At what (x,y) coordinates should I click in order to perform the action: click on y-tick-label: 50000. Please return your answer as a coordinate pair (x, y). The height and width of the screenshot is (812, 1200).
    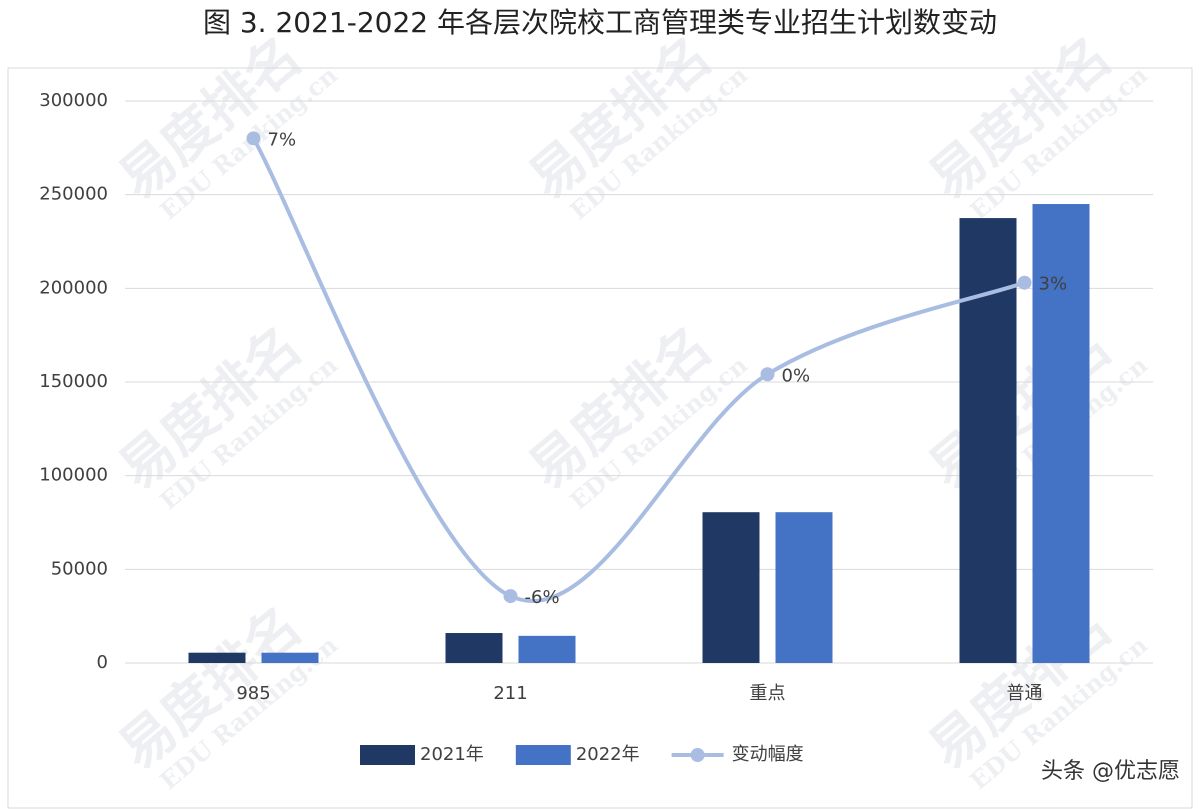
    Looking at the image, I should click on (79, 568).